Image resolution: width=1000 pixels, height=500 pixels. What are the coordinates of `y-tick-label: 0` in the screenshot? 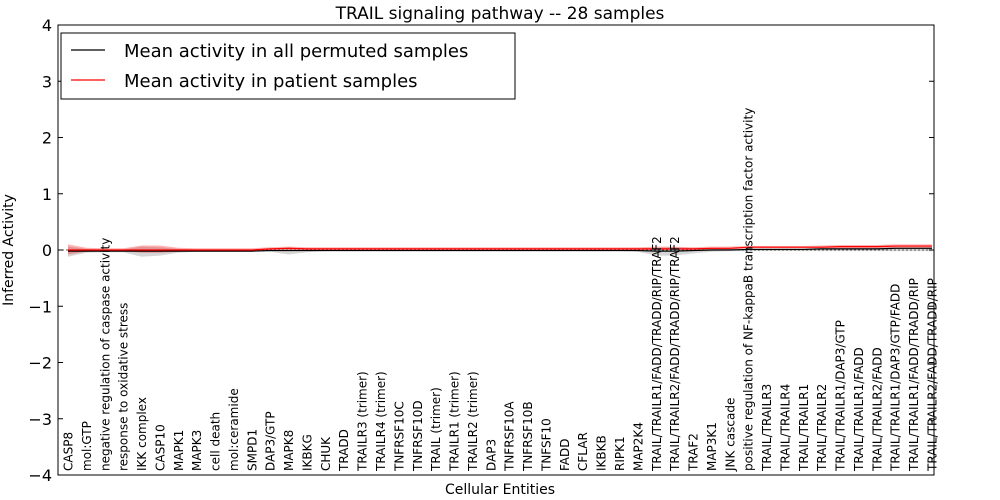 It's located at (47, 250).